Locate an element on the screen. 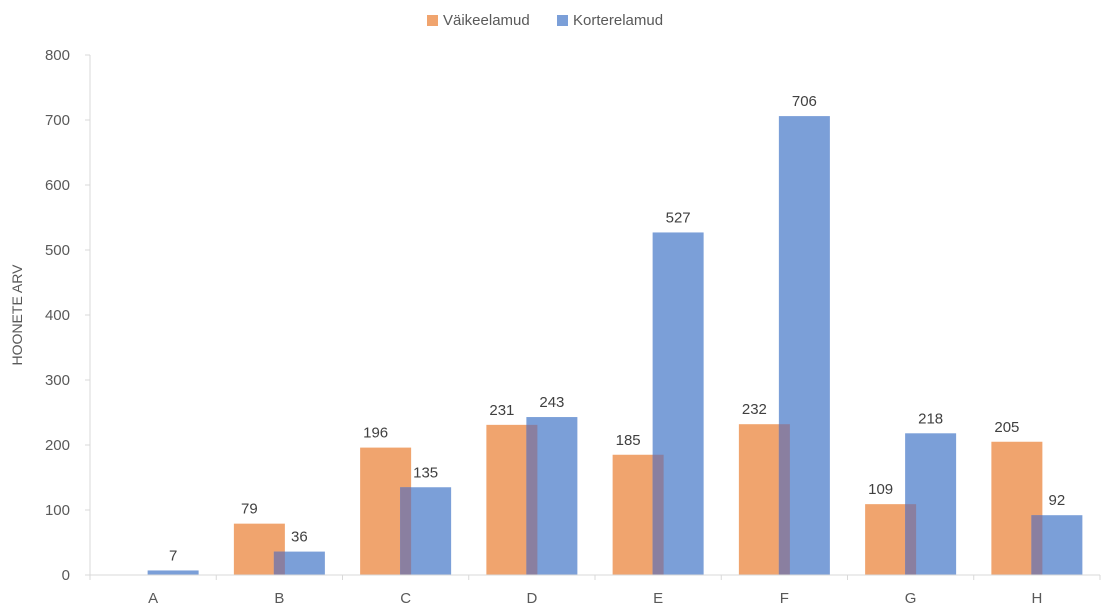 This screenshot has height=609, width=1109. y-axis: 0 100 200 300 400 500 600 700 800 is located at coordinates (68, 315).